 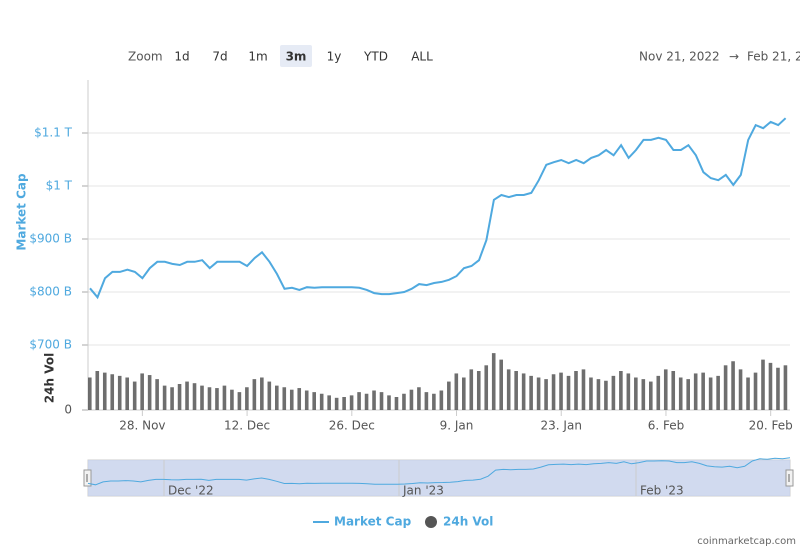 I want to click on zoom-button-label: YTD, so click(x=375, y=57).